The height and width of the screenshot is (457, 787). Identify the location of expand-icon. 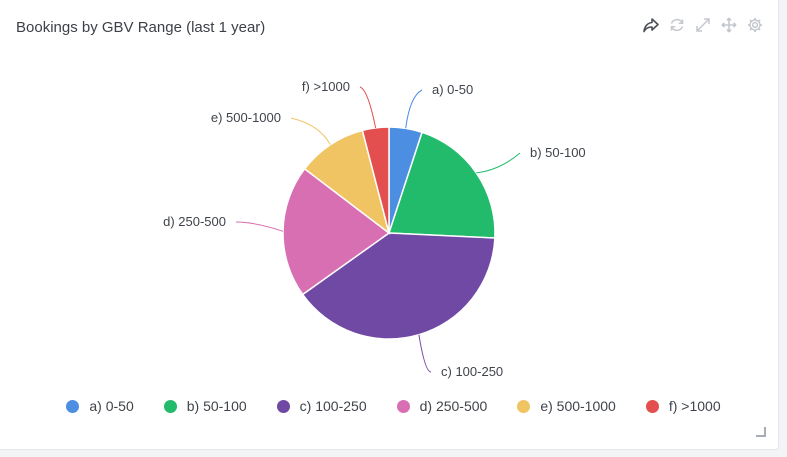
(703, 25).